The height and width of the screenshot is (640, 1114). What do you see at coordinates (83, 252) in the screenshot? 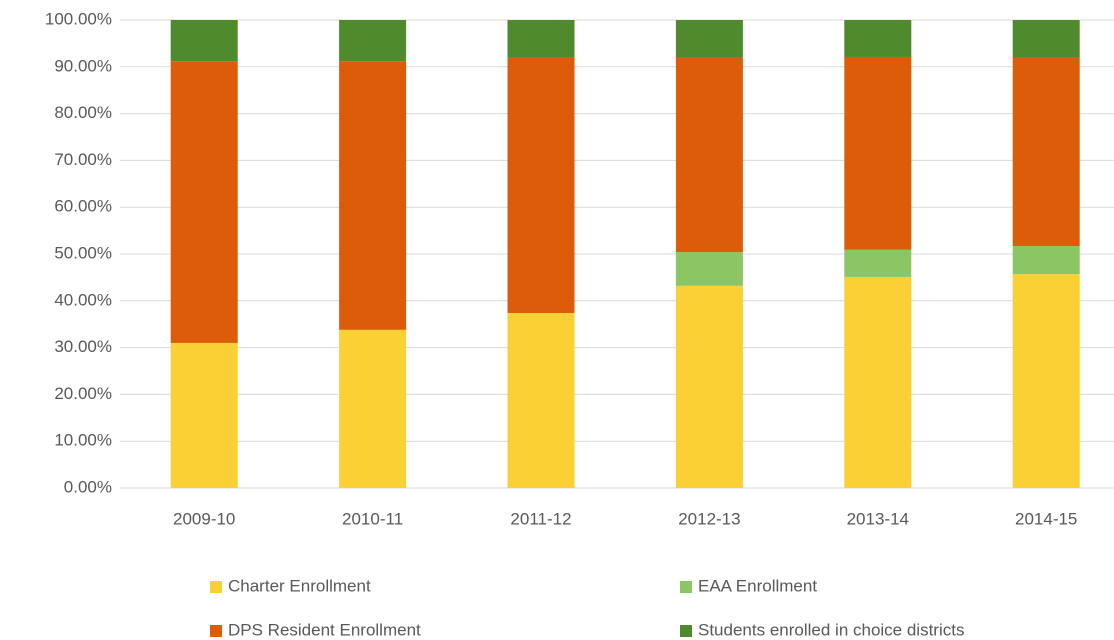
I see `y-tick-label: 50.00%` at bounding box center [83, 252].